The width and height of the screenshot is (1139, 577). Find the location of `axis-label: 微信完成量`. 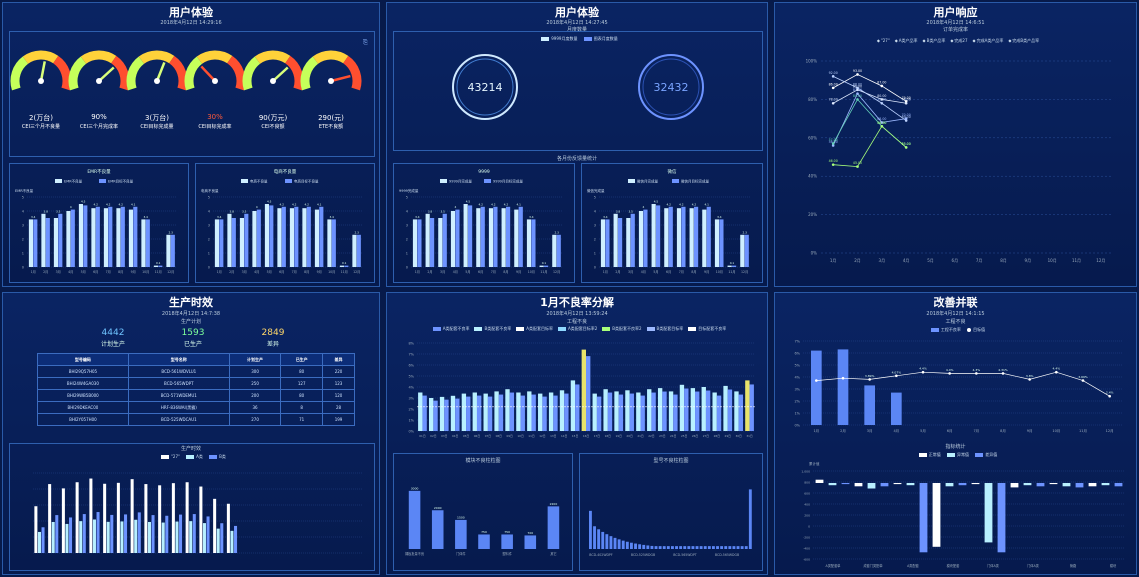

axis-label: 微信完成量 is located at coordinates (596, 190).